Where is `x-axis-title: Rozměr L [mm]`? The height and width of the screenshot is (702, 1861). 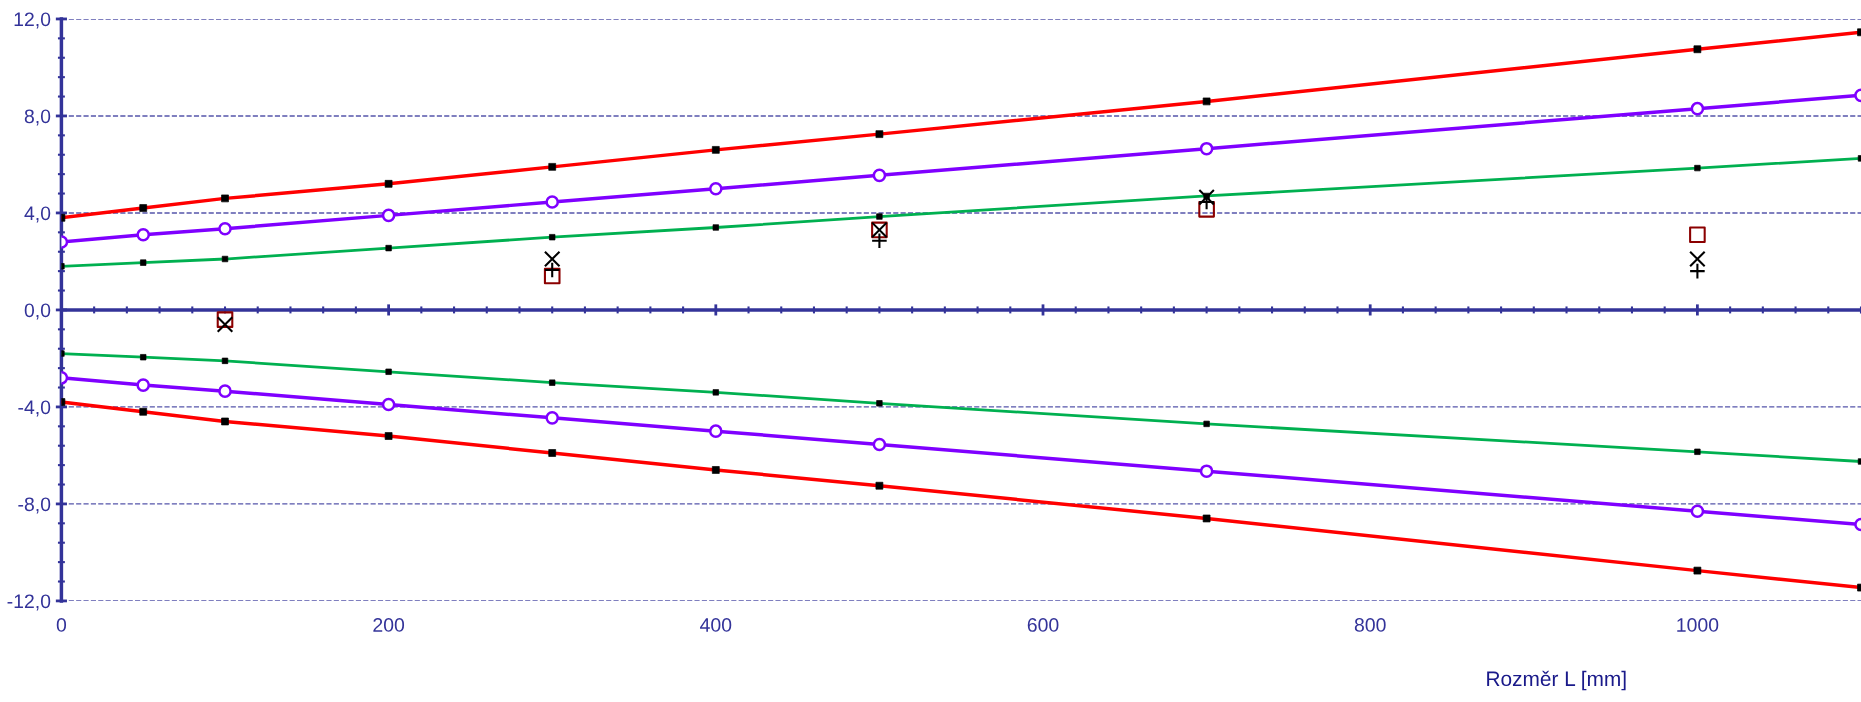
x-axis-title: Rozměr L [mm] is located at coordinates (1556, 680).